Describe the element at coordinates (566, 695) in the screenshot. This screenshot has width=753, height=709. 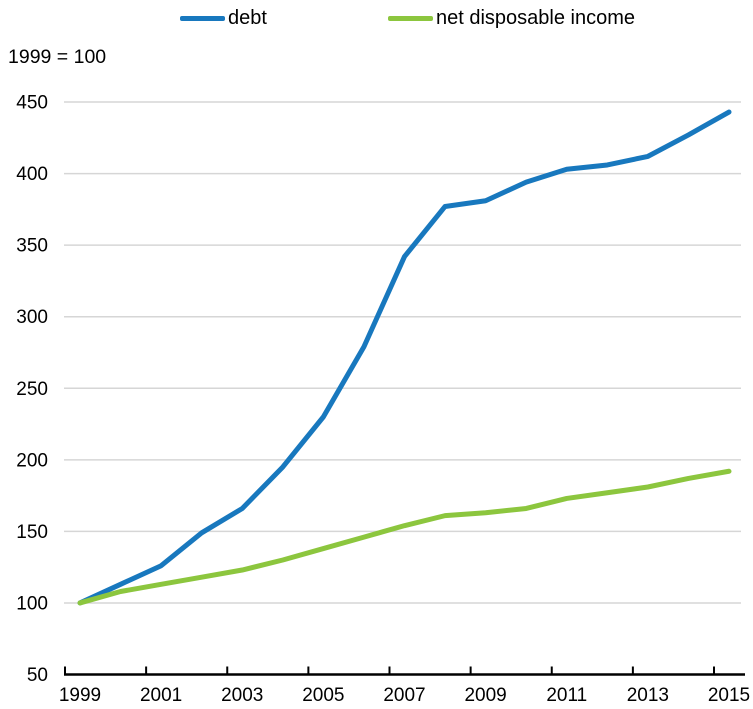
I see `x-axis-label: 2011` at that location.